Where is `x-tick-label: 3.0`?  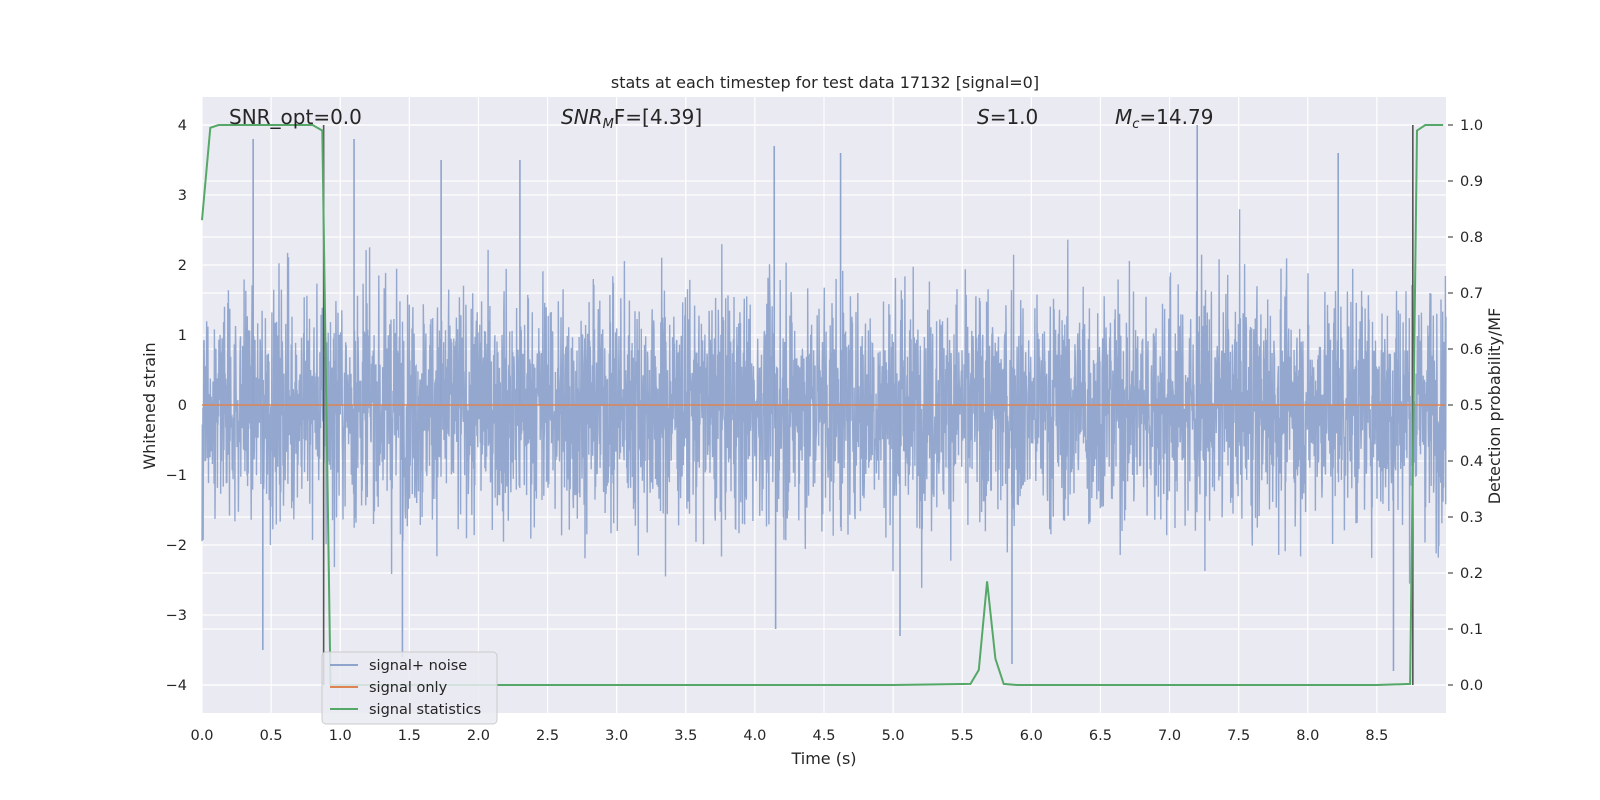
x-tick-label: 3.0 is located at coordinates (616, 736).